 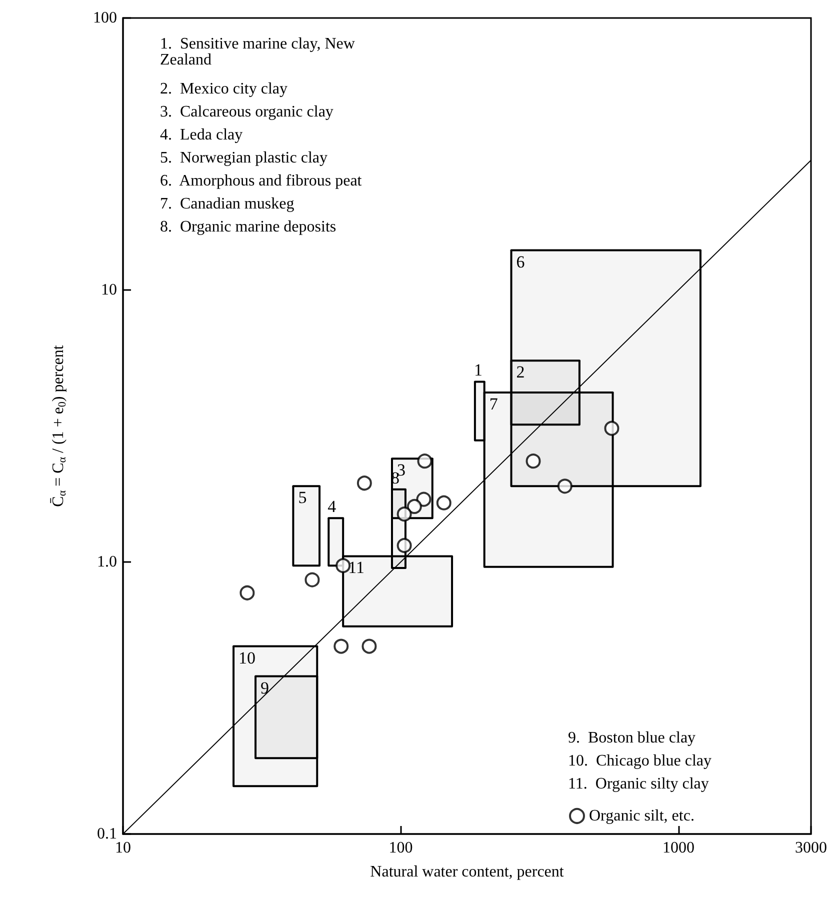 What do you see at coordinates (59, 425) in the screenshot?
I see `y-axis-title: C̄α = Cα / (1 + e0) percent` at bounding box center [59, 425].